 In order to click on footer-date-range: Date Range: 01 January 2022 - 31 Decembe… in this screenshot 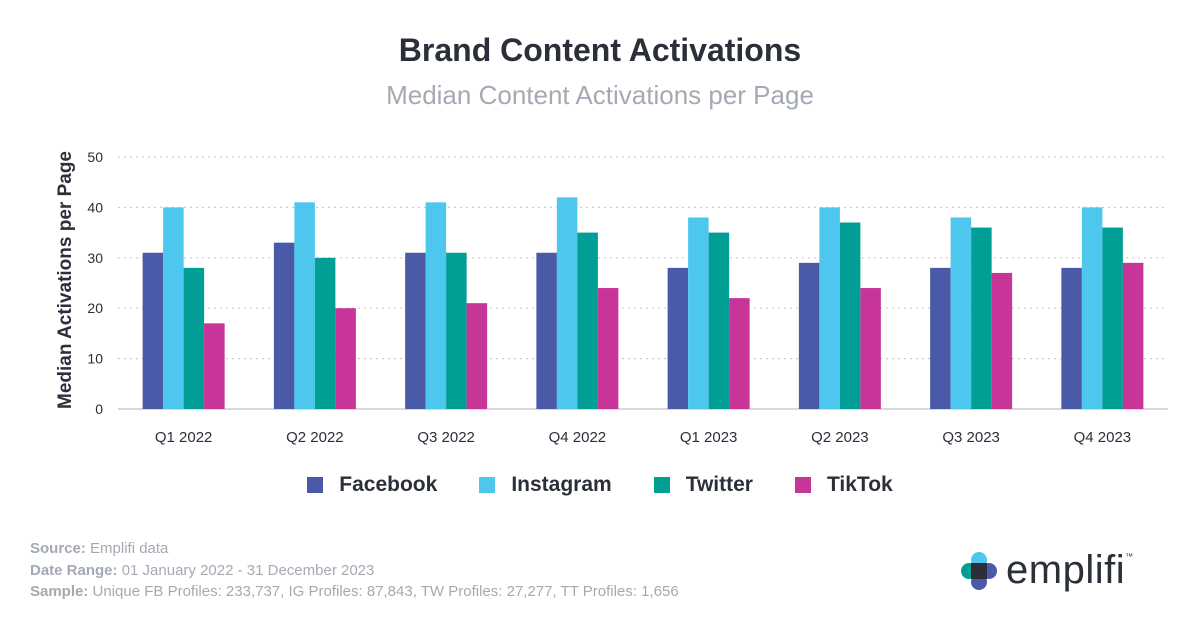, I will do `click(202, 570)`.